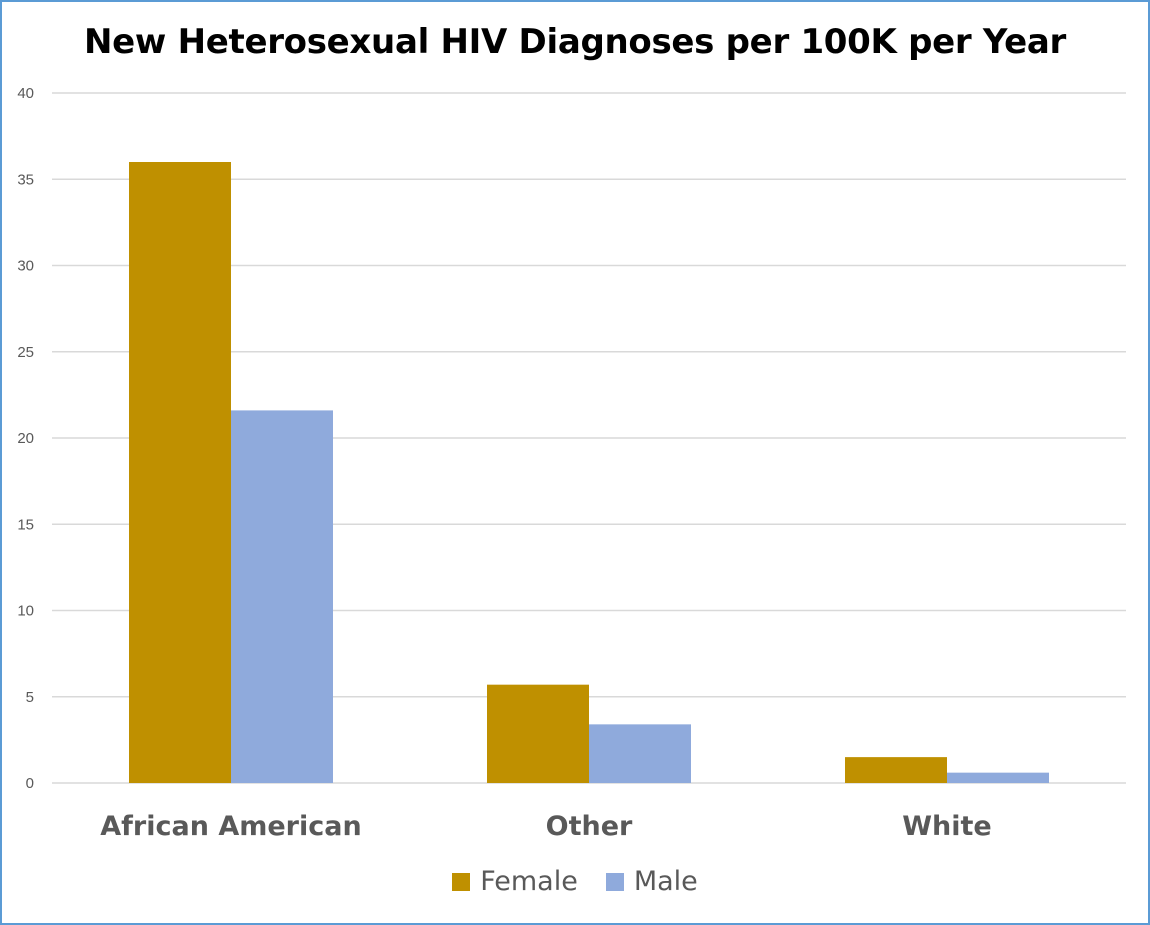  I want to click on x-axis: African American Other White, so click(545, 826).